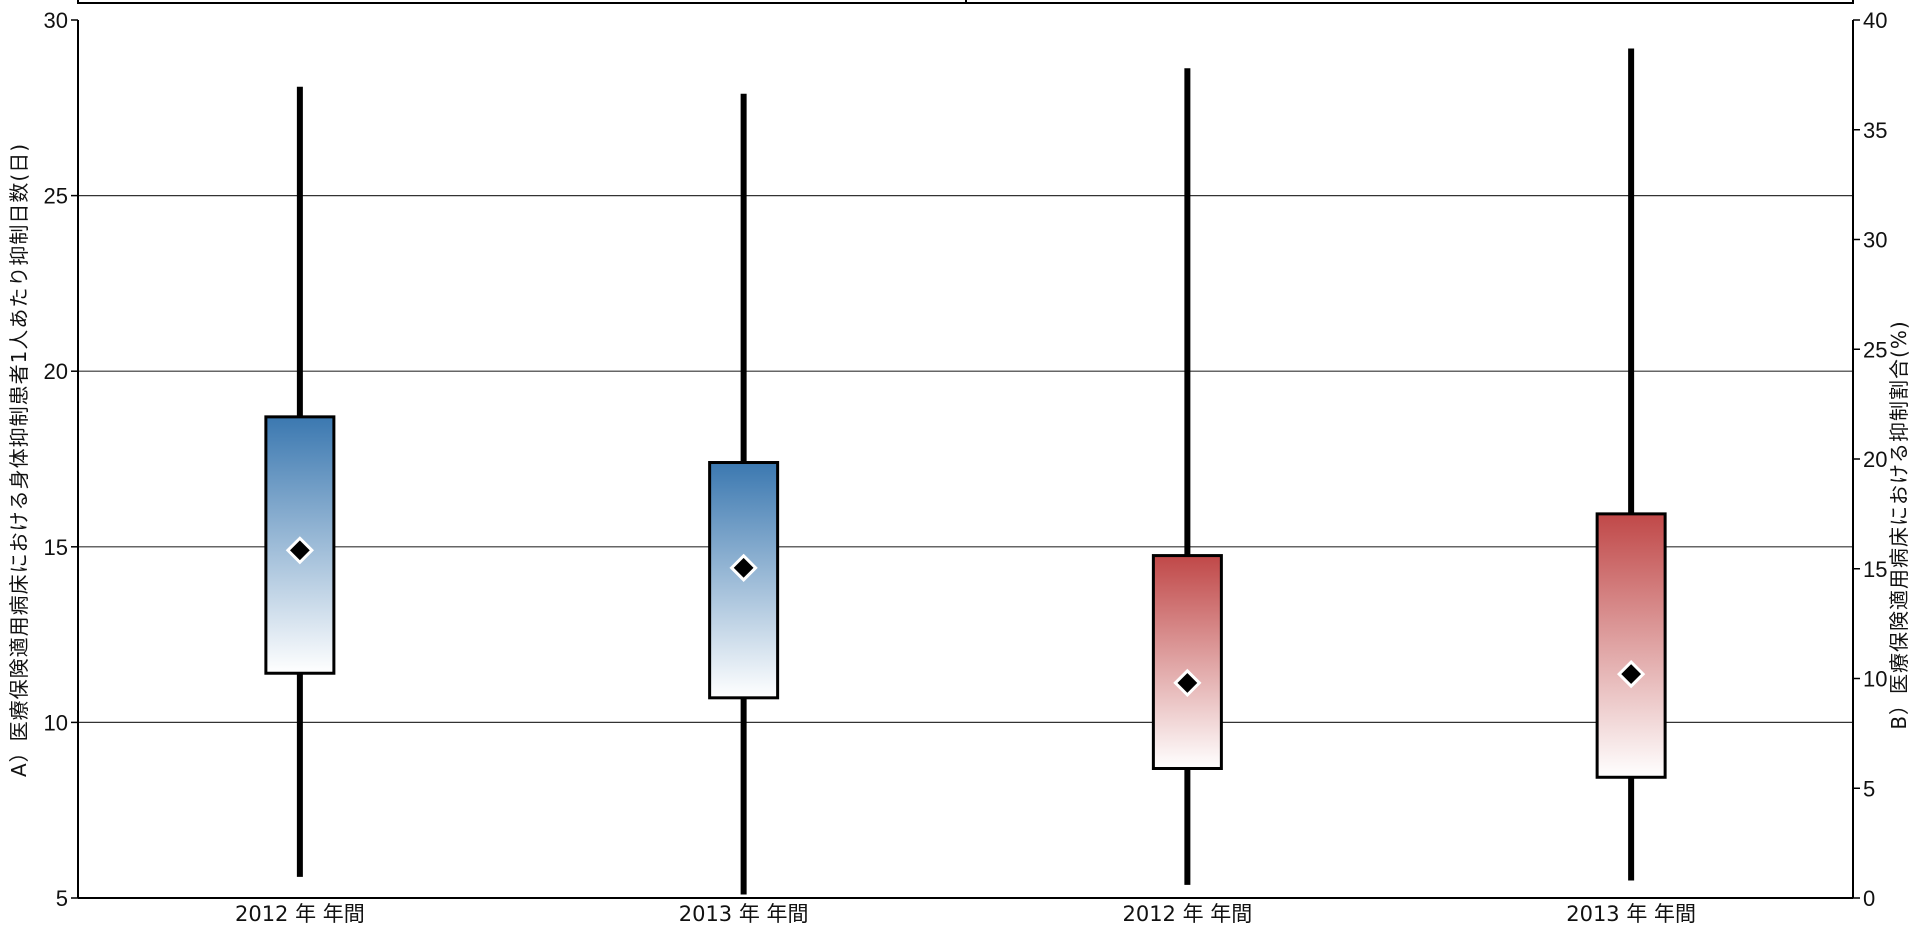  Describe the element at coordinates (1875, 679) in the screenshot. I see `right-tick-label: 10` at that location.